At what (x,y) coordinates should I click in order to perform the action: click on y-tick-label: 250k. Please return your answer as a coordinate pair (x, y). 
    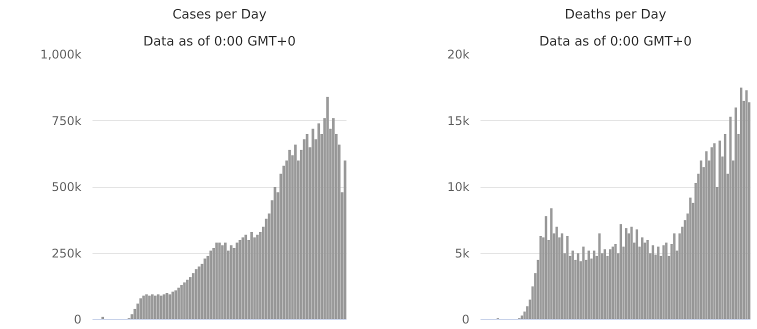
    Looking at the image, I should click on (67, 253).